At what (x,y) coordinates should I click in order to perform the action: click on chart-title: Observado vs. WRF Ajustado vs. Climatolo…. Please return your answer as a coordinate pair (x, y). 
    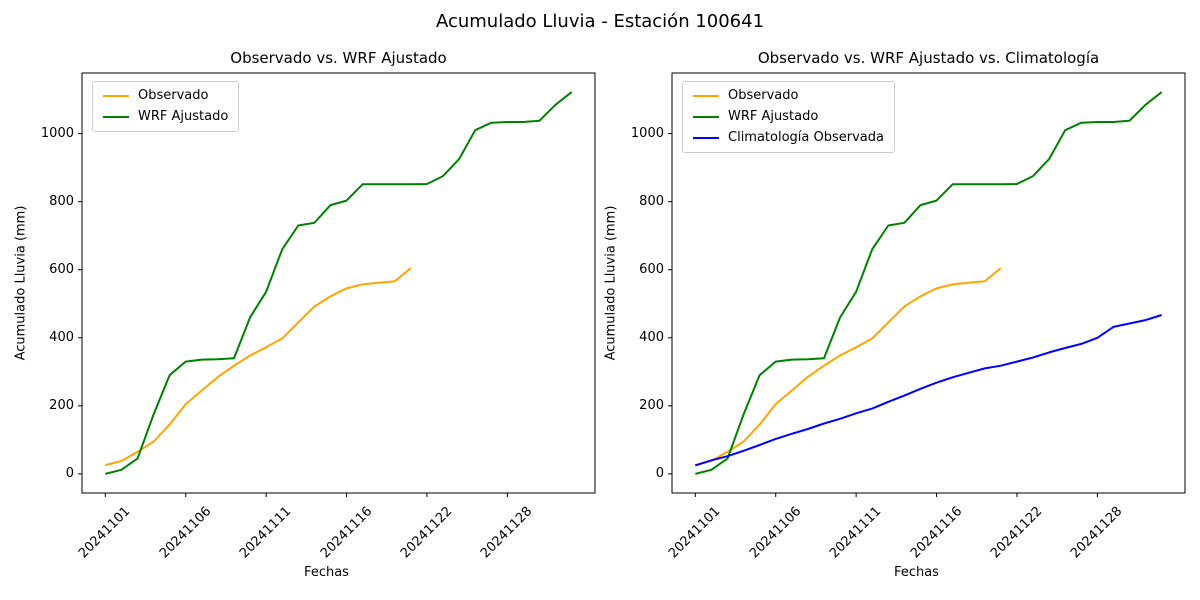
    Looking at the image, I should click on (928, 58).